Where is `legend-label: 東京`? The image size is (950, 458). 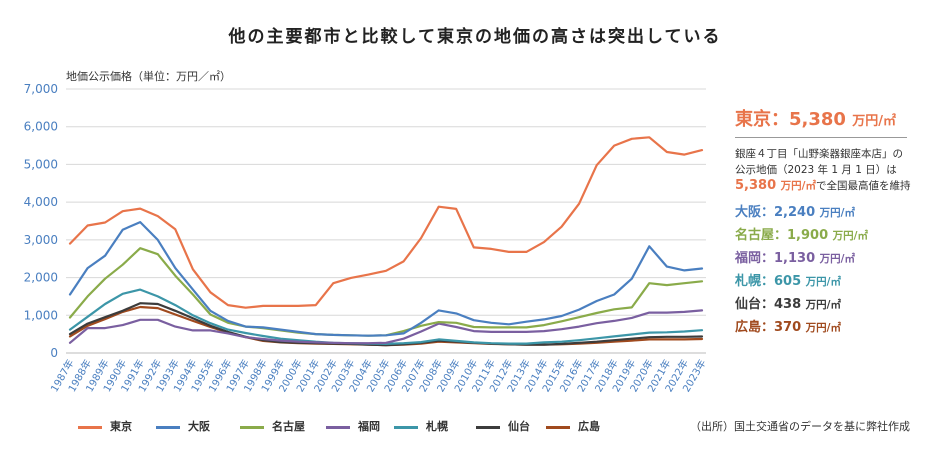 legend-label: 東京 is located at coordinates (121, 426).